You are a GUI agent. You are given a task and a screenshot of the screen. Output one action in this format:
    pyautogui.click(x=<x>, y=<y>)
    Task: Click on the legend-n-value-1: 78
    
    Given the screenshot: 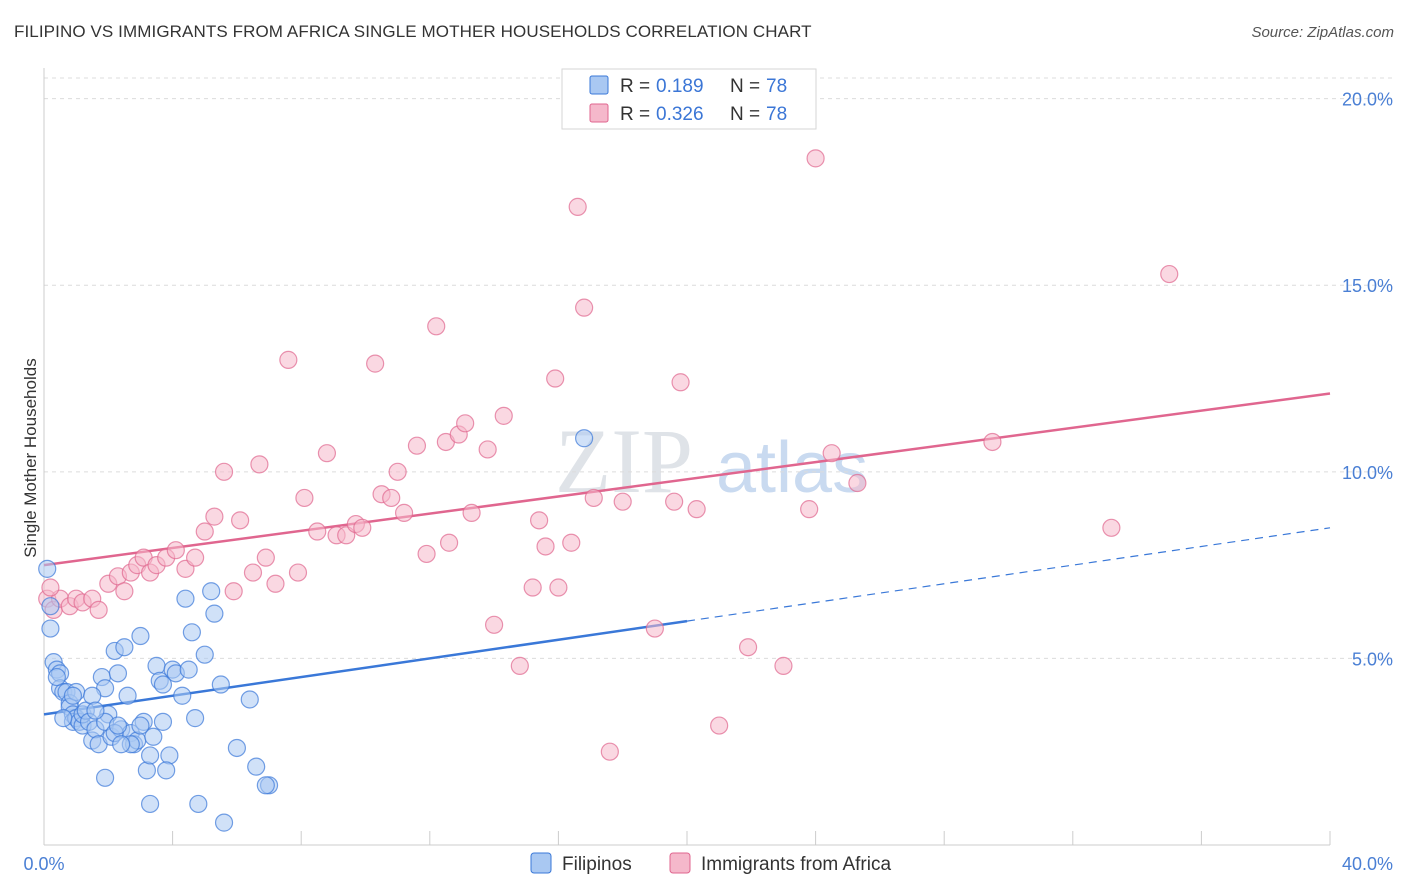 What is the action you would take?
    pyautogui.click(x=776, y=86)
    